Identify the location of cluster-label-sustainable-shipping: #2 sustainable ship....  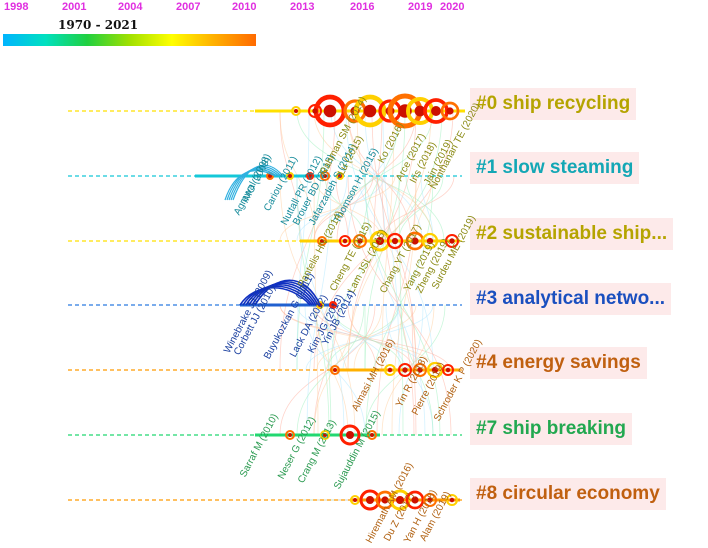
(572, 234).